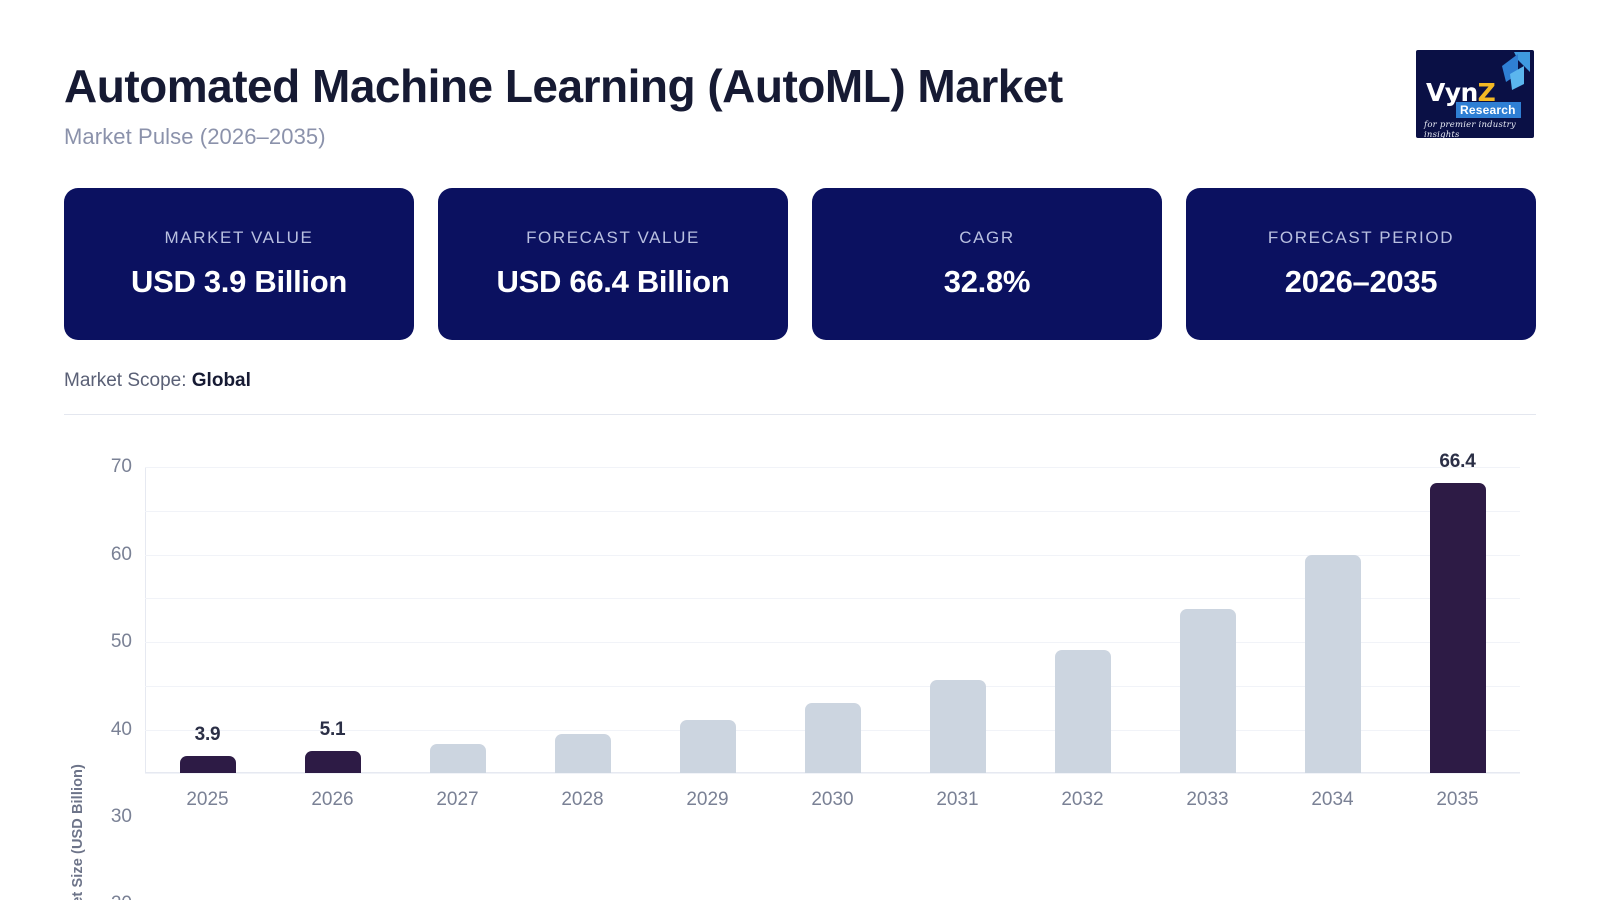  What do you see at coordinates (832, 774) in the screenshot?
I see `gridline: 0` at bounding box center [832, 774].